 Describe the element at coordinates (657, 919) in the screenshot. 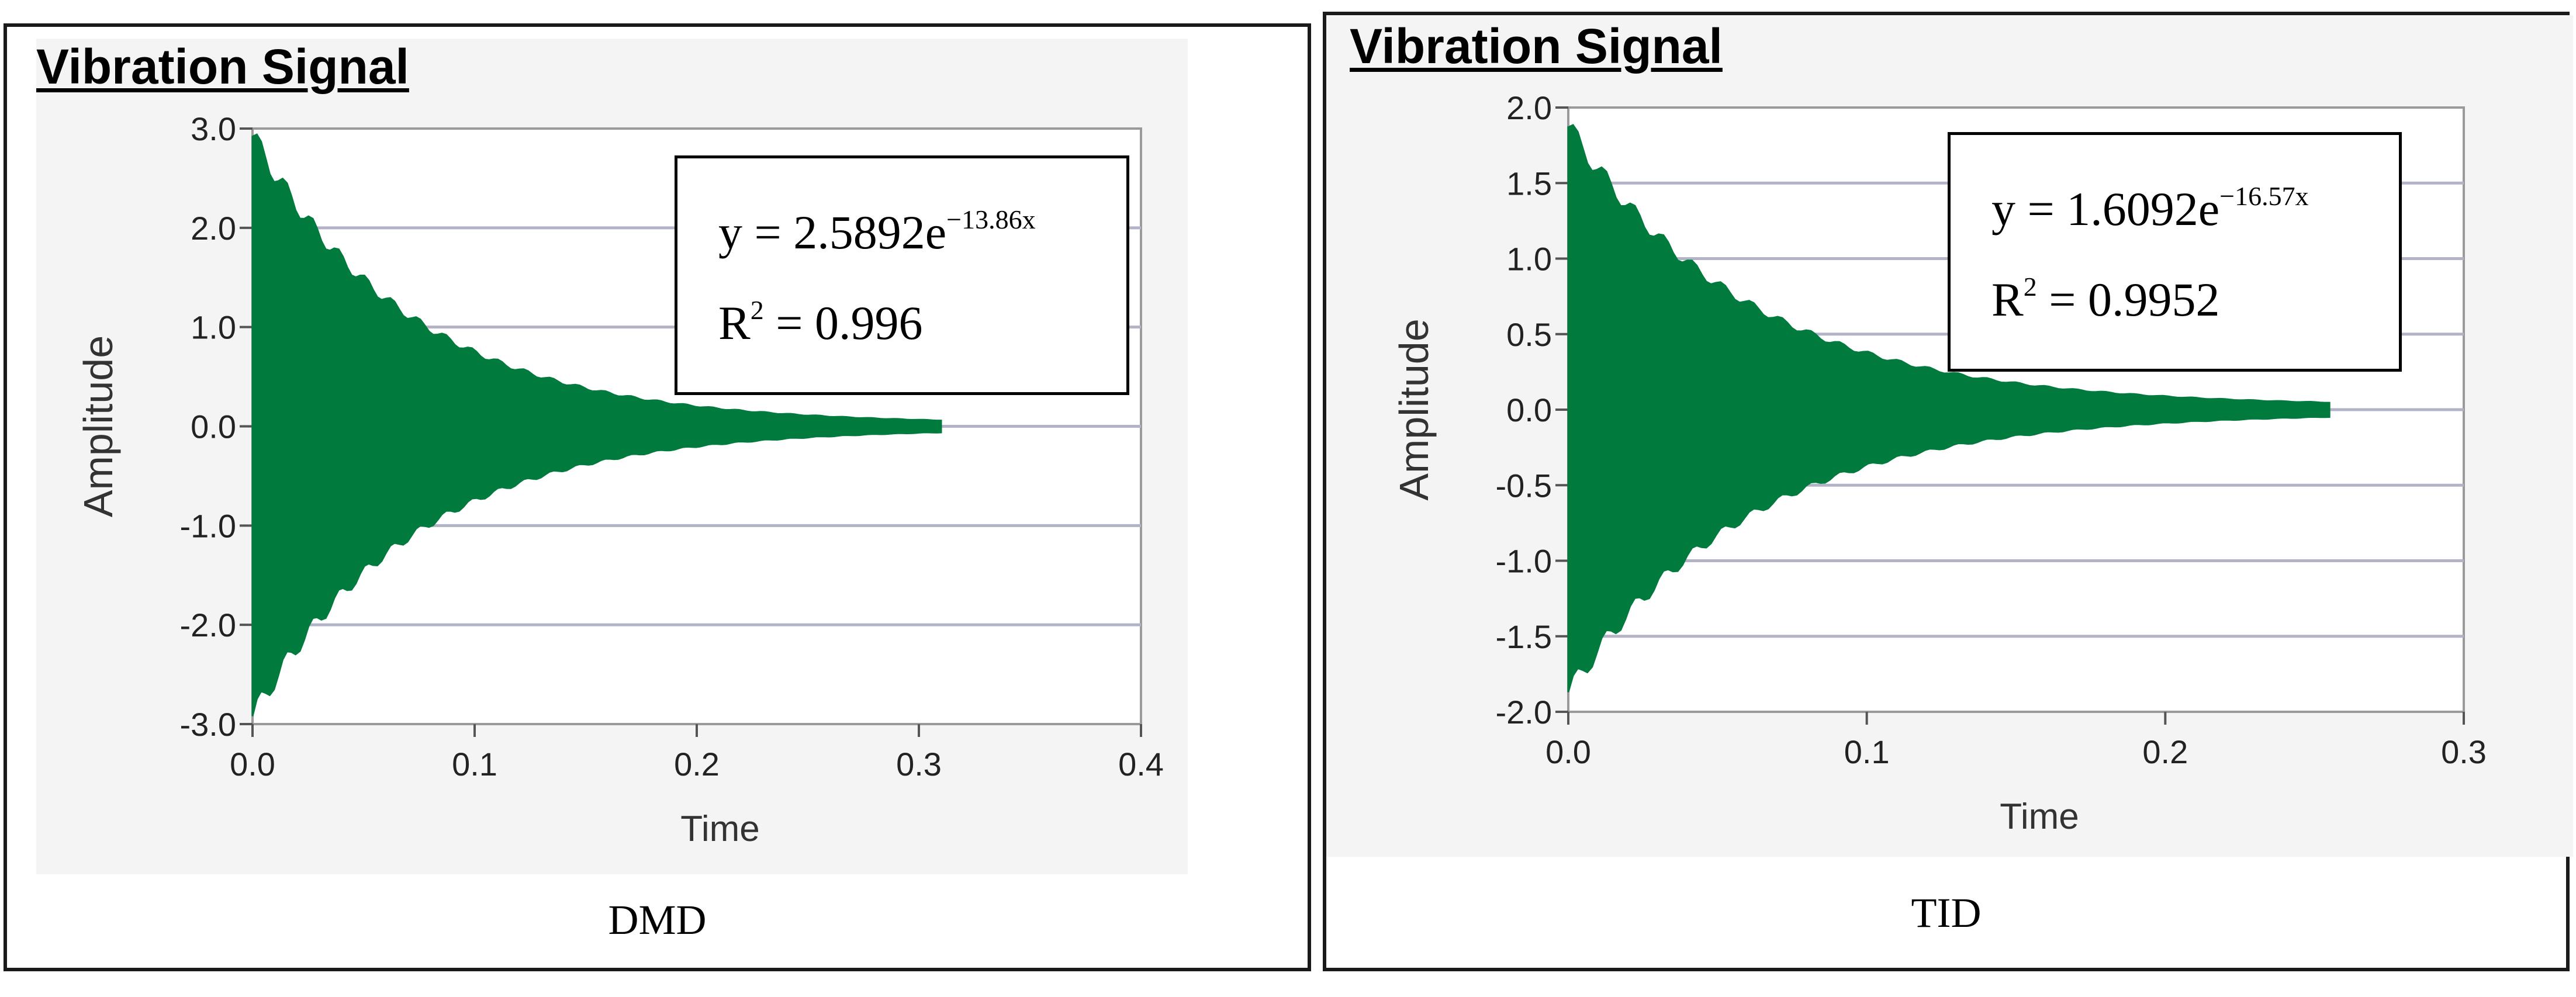

I see `chart-caption: DMD` at that location.